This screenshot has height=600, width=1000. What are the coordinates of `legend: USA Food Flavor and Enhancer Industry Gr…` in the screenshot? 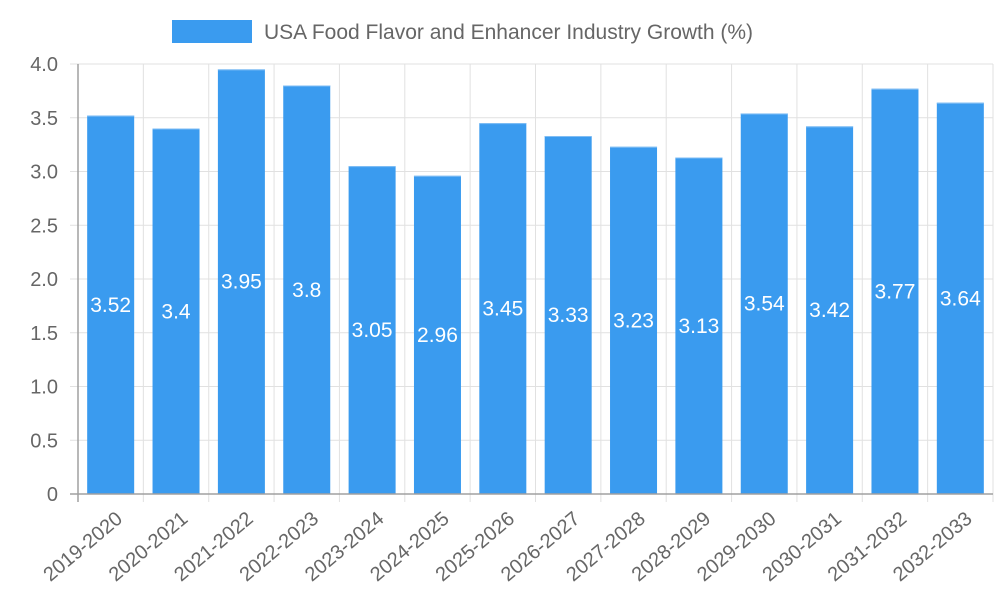 It's located at (462, 32).